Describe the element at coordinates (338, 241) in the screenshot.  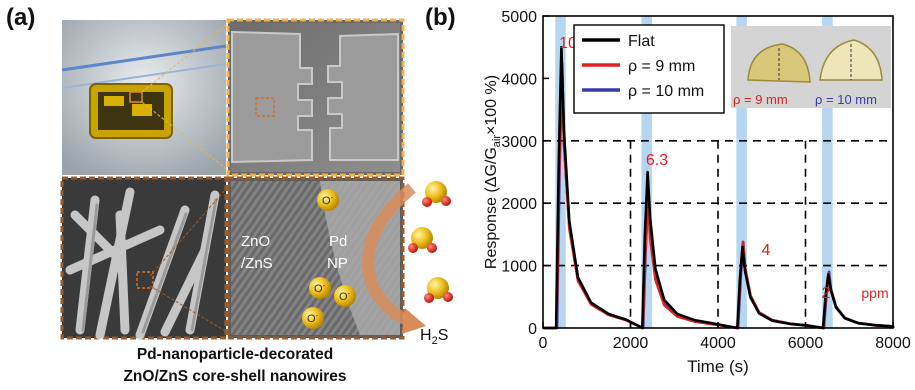
I see `tem-np-label-1: Pd` at that location.